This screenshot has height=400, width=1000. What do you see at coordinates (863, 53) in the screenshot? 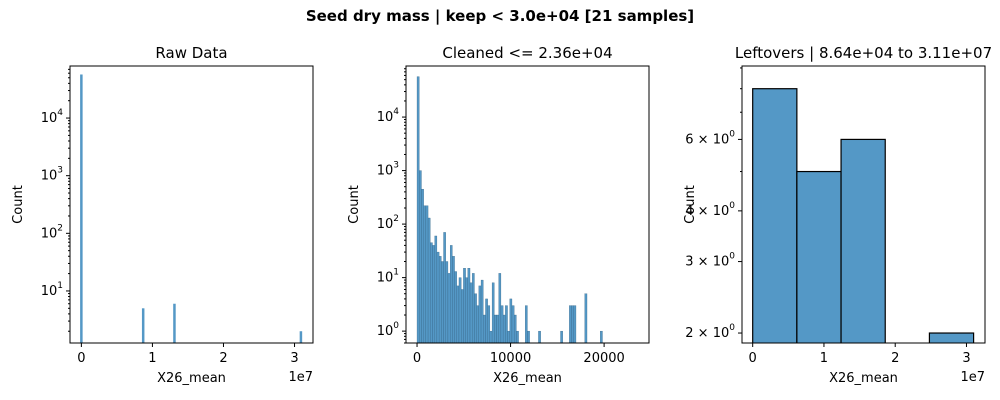
I see `panel-title: Leftovers | 8.64e+04 to 3.11e+07` at bounding box center [863, 53].